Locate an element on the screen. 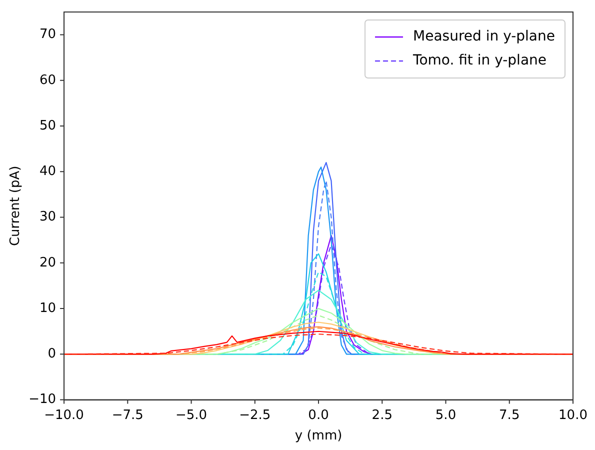  y-tick-label: 0 is located at coordinates (52, 354).